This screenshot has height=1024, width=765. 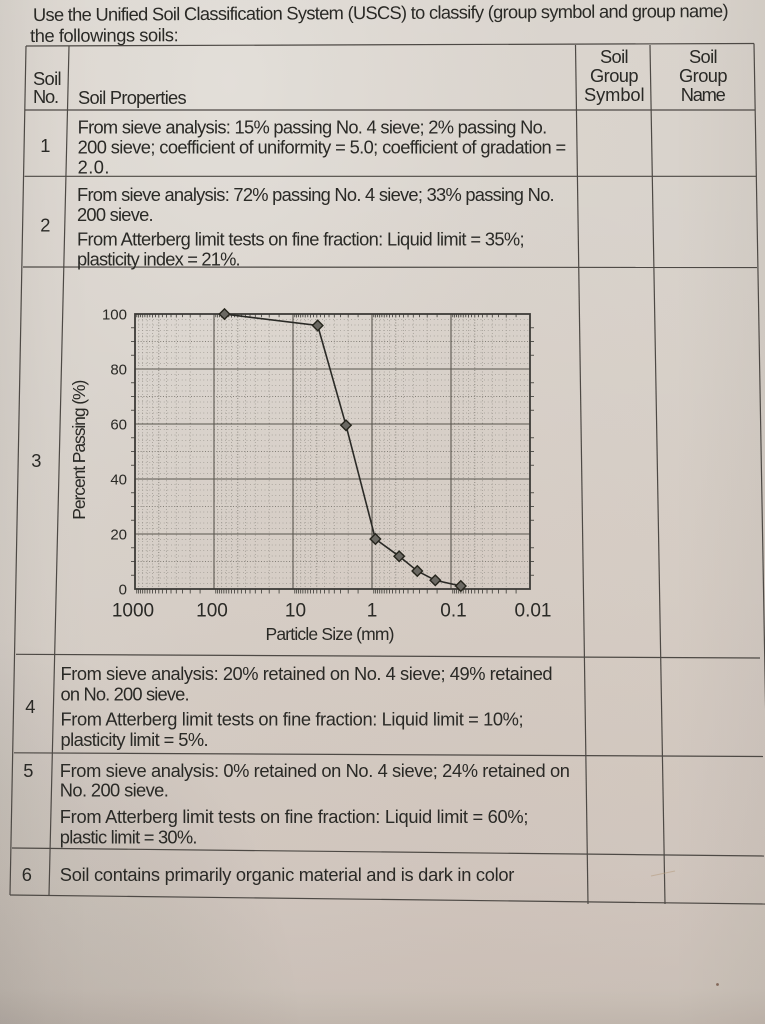 What do you see at coordinates (28, 770) in the screenshot?
I see `svg-text: 5` at bounding box center [28, 770].